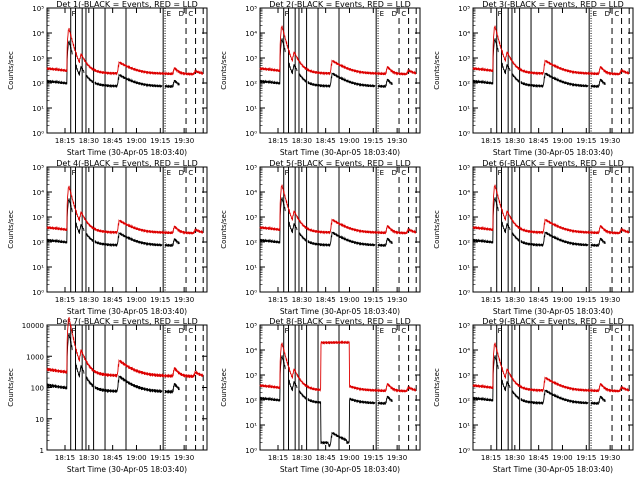 This screenshot has width=640, height=480. Describe the element at coordinates (382, 14) in the screenshot. I see `flag-label-E: E` at that location.